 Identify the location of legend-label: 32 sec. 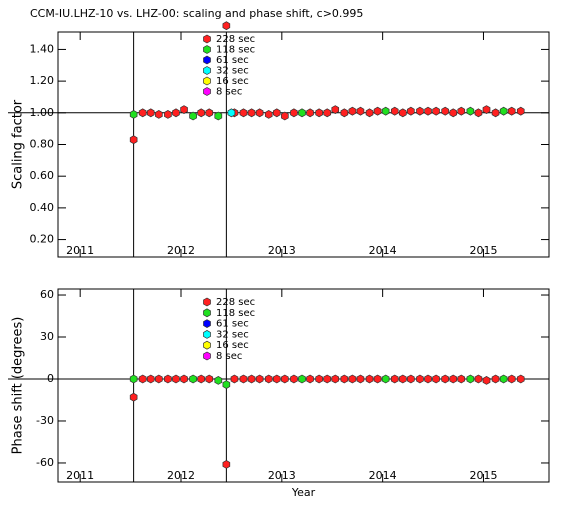
(232, 71).